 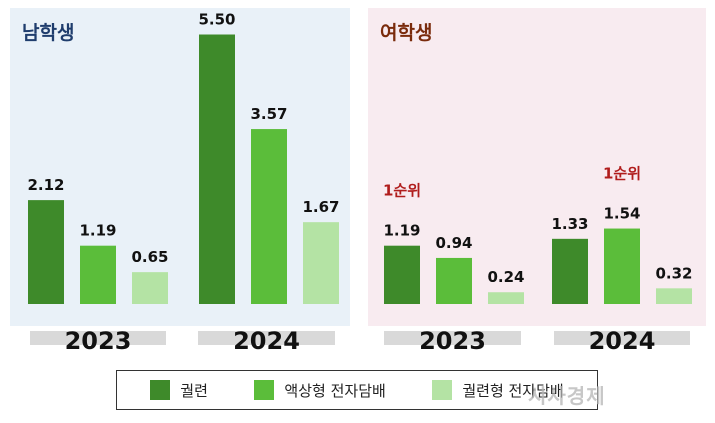 I want to click on data-label: 0.24, so click(x=505, y=277).